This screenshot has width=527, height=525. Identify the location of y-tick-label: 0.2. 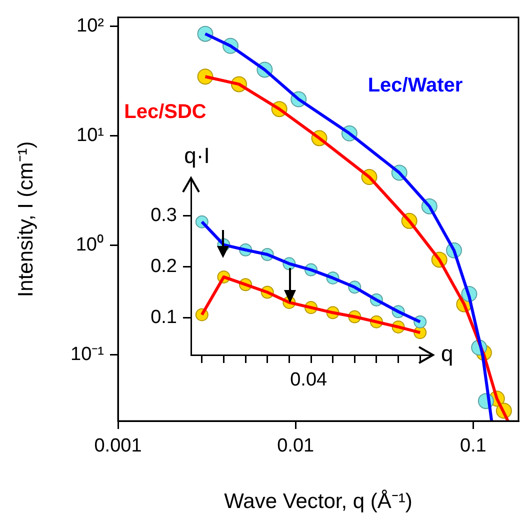
(163, 266).